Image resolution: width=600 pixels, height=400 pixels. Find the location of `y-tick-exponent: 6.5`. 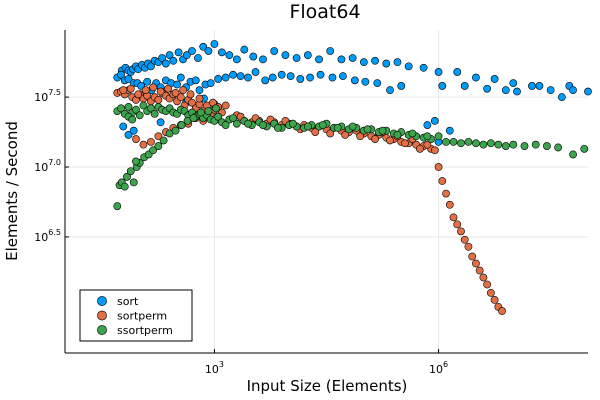

y-tick-exponent: 6.5 is located at coordinates (54, 232).